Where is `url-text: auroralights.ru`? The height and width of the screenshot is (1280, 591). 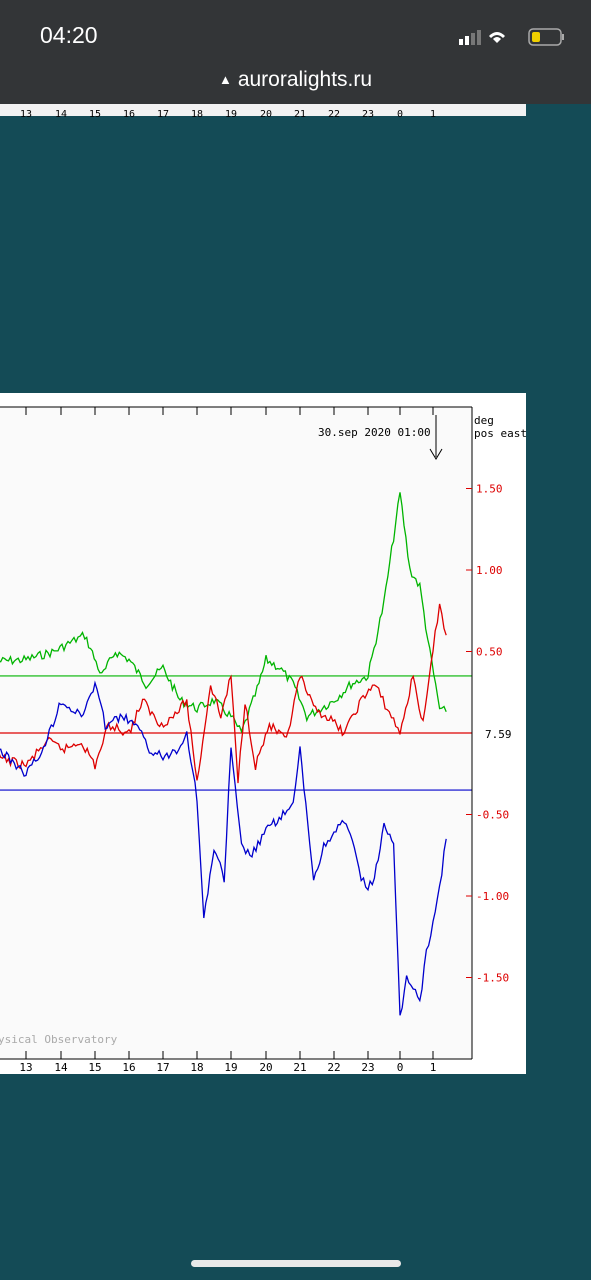 url-text: auroralights.ru is located at coordinates (305, 79).